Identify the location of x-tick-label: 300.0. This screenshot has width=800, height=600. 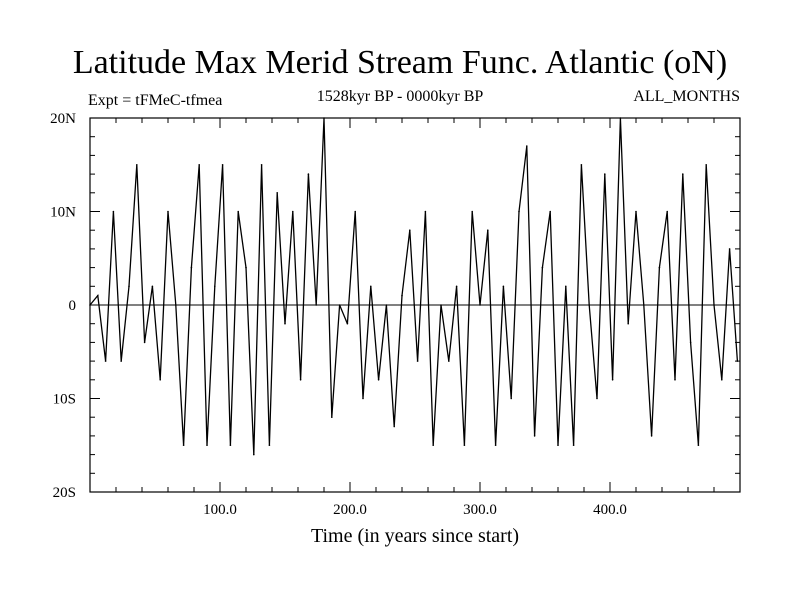
(480, 510).